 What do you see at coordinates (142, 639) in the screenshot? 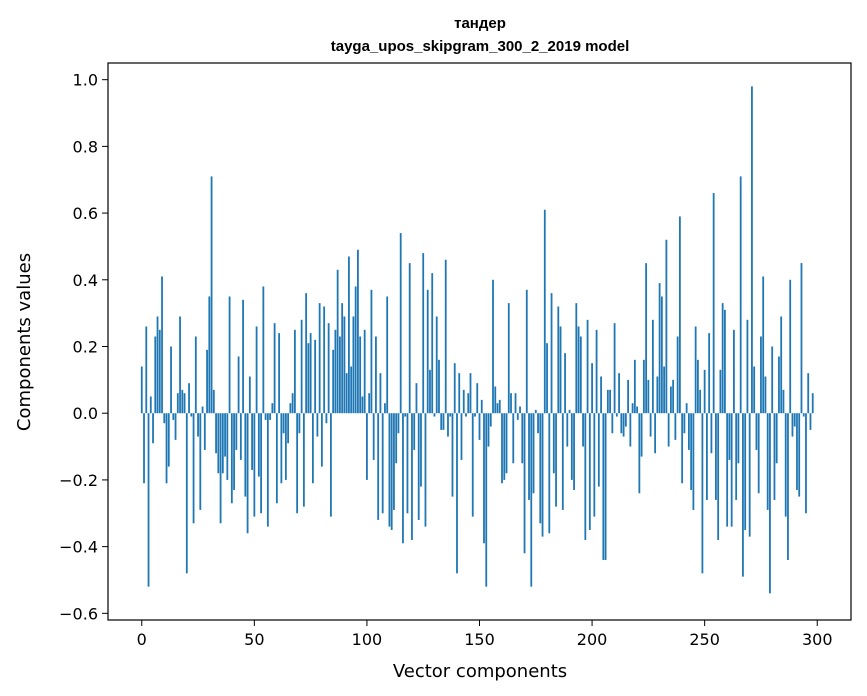
I see `x-tick-label: 0` at bounding box center [142, 639].